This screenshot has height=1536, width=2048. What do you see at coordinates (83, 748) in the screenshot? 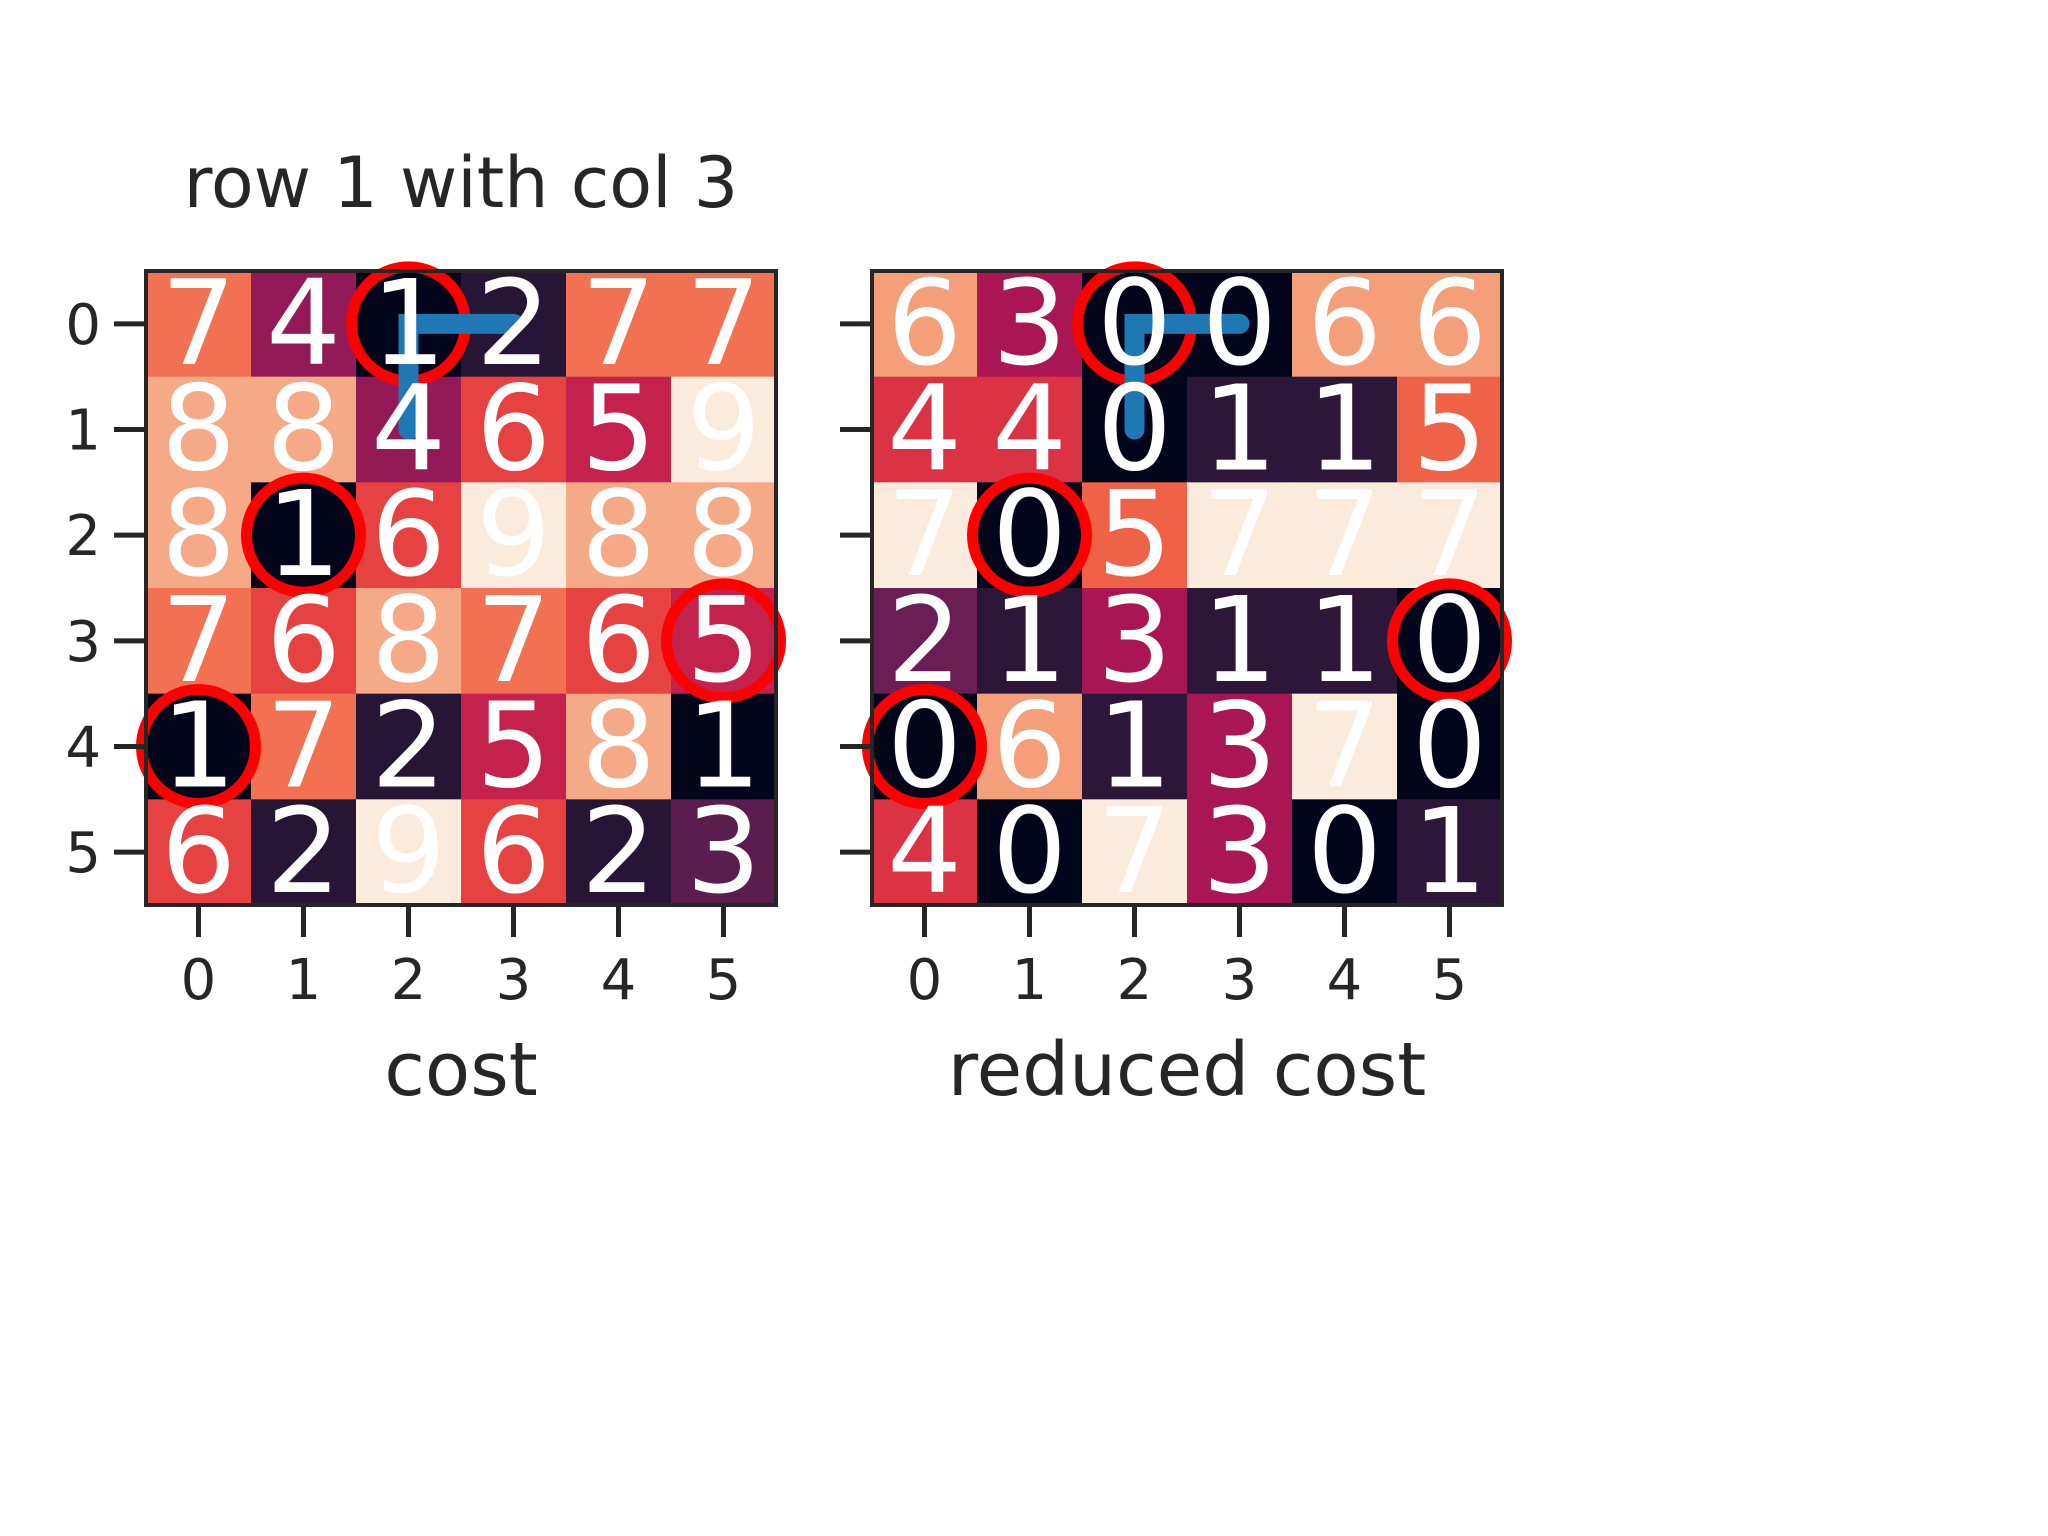
I see `y-tick-label: 4` at bounding box center [83, 748].